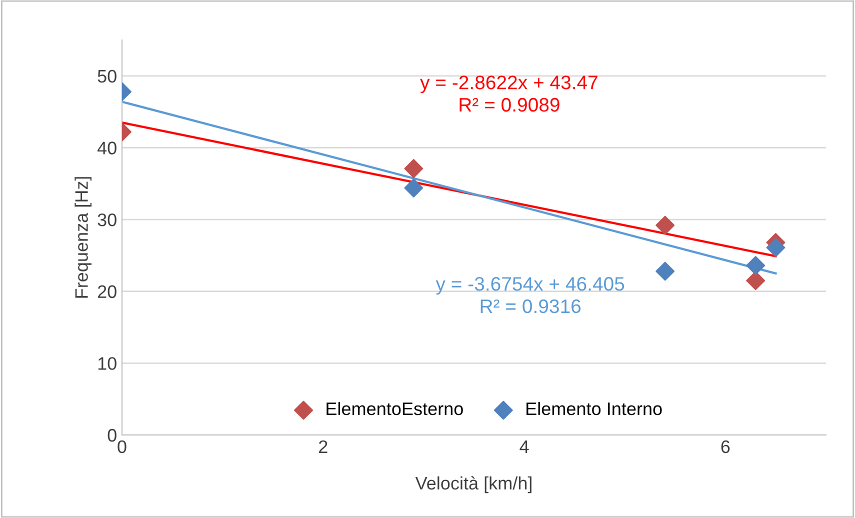 The width and height of the screenshot is (855, 518). I want to click on x-tick-label: 0, so click(122, 447).